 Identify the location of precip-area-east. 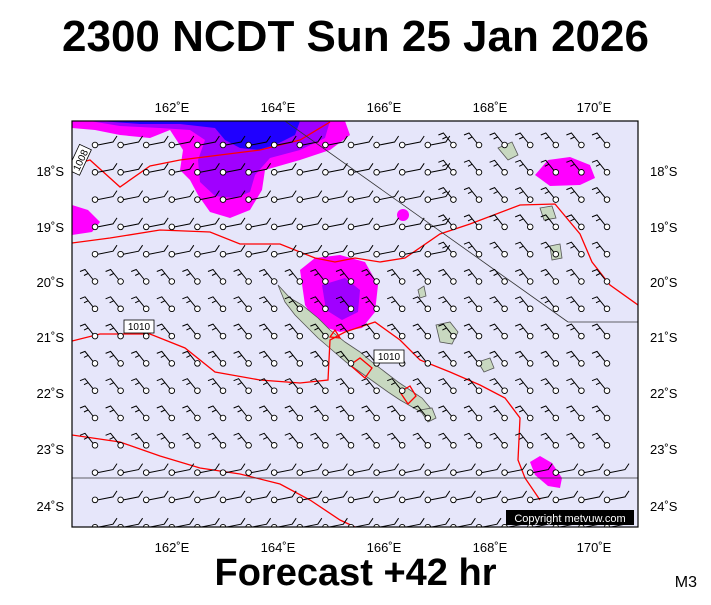
(565, 171).